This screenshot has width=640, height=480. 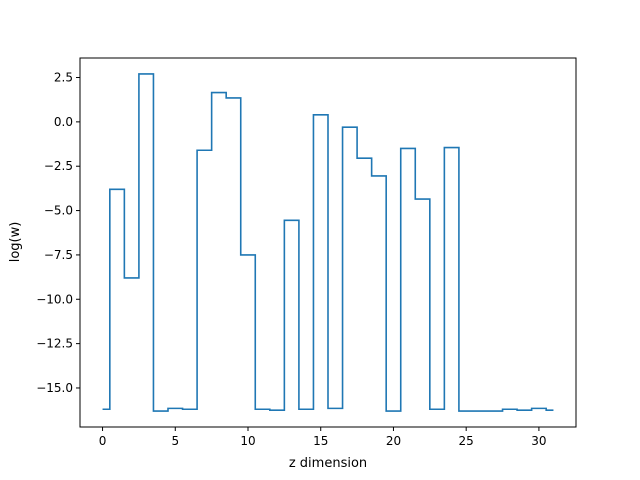 What do you see at coordinates (393, 441) in the screenshot?
I see `x-tick-label: 20` at bounding box center [393, 441].